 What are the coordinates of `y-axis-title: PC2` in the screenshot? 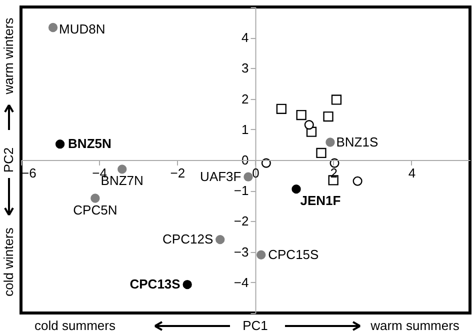 It's located at (8, 160).